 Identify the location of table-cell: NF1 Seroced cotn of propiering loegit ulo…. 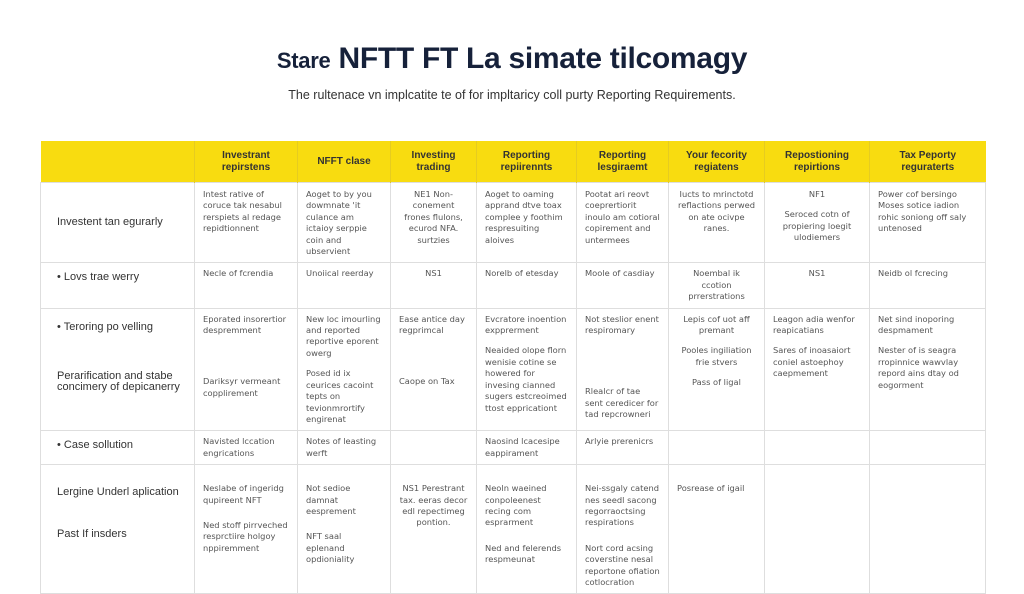
(817, 222).